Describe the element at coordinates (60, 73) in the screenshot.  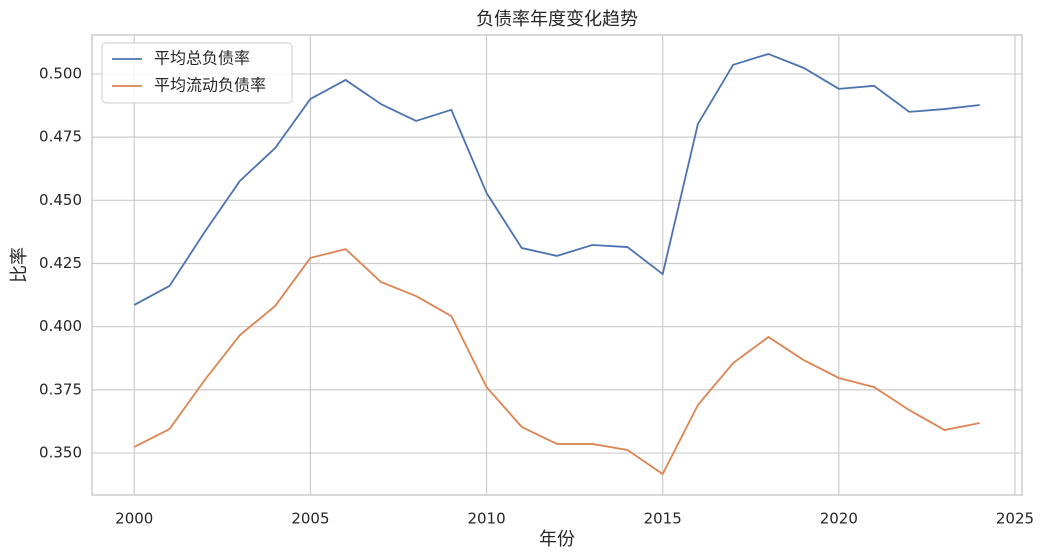
I see `y-tick-label: 0.500` at that location.